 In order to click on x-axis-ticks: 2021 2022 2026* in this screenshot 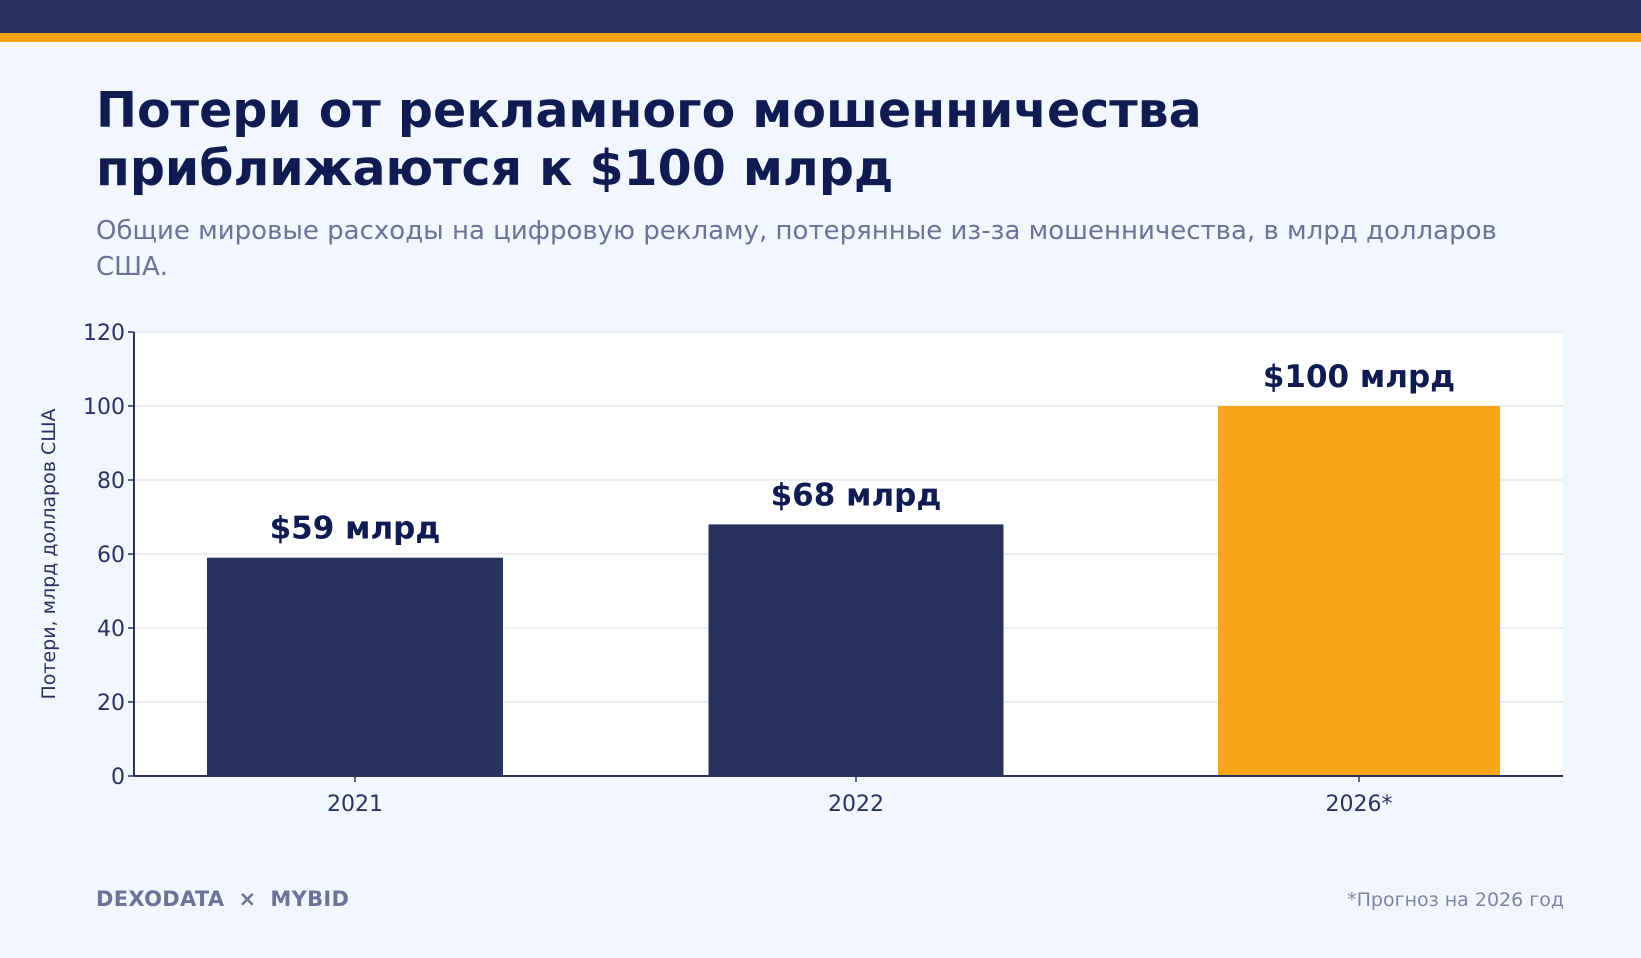, I will do `click(860, 796)`.